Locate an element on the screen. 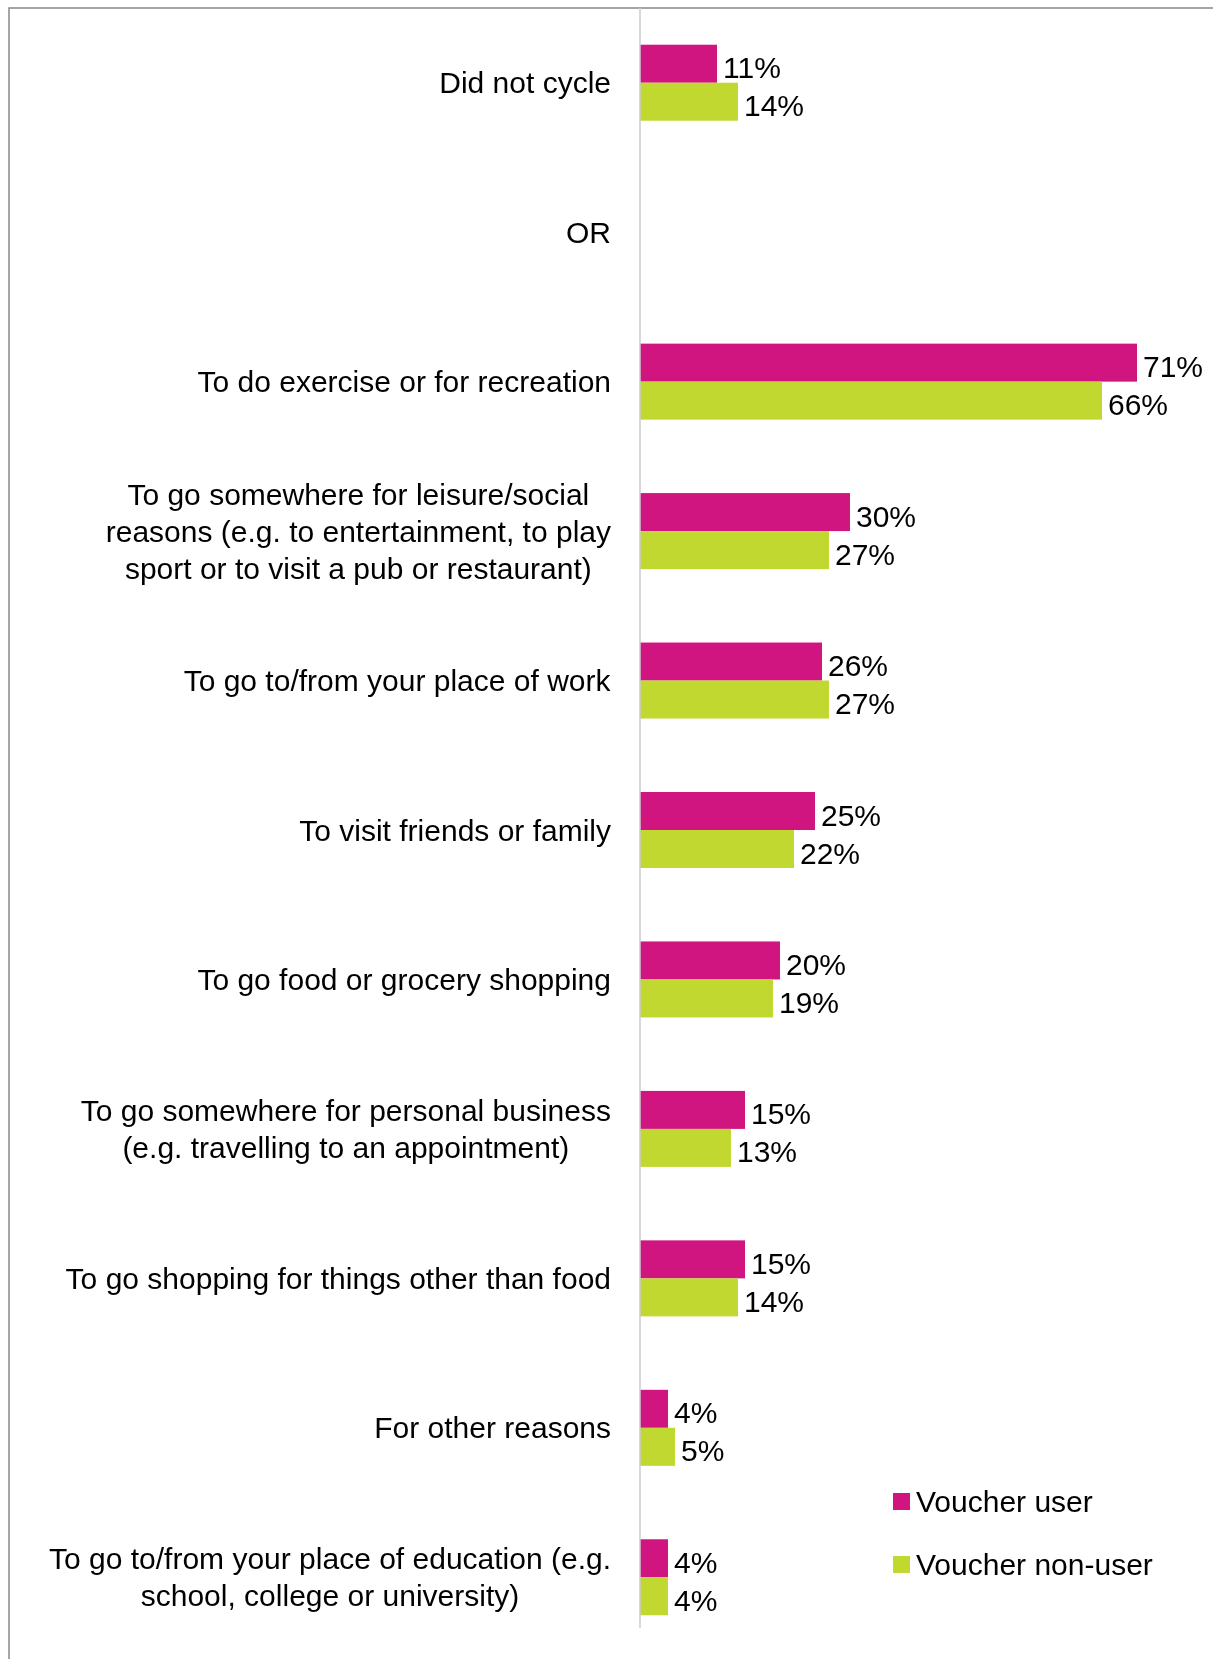 The image size is (1213, 1659). data-label: 25% is located at coordinates (851, 815).